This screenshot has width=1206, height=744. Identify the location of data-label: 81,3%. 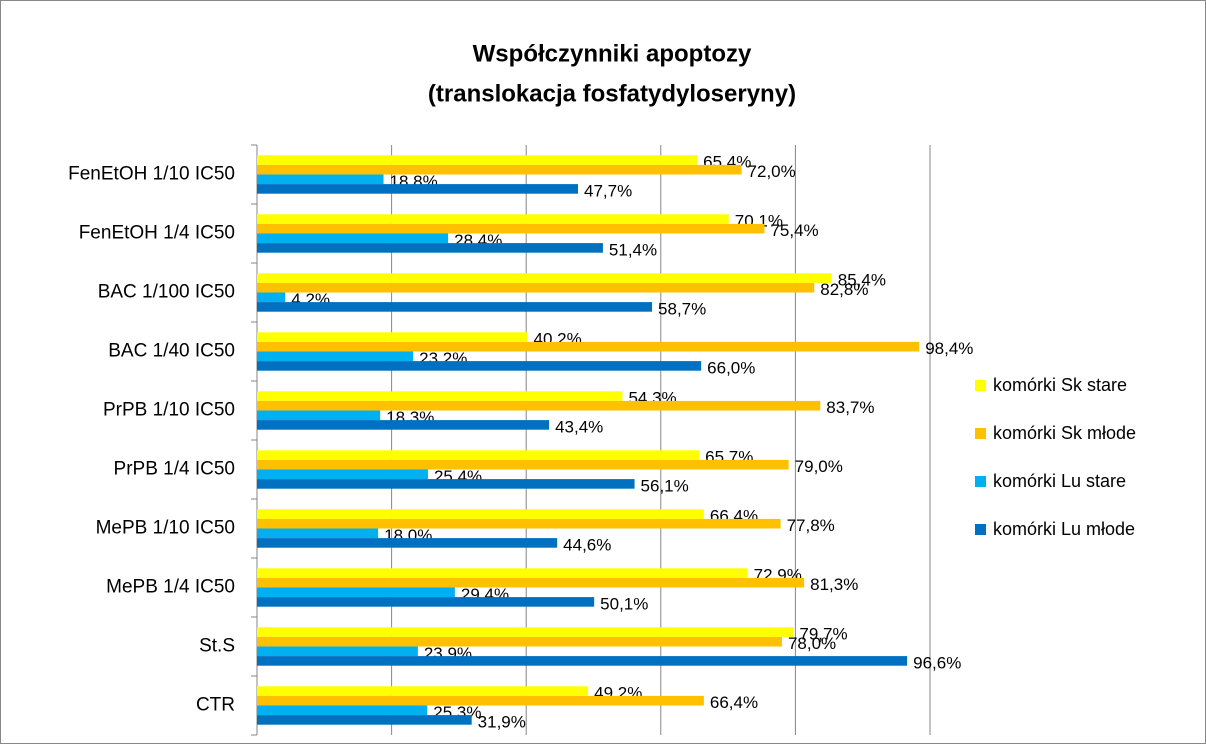
(834, 584).